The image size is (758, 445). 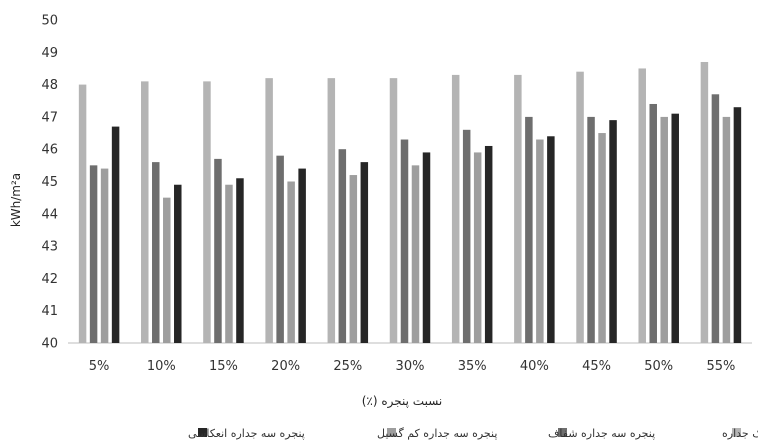 I want to click on x-tick-label: 25%, so click(x=347, y=366).